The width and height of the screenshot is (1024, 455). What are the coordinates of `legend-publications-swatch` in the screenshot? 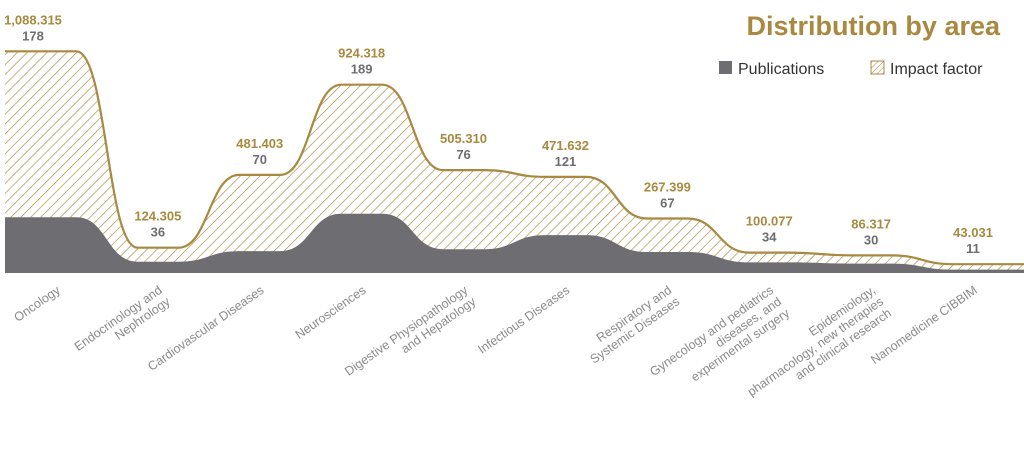 It's located at (725, 67).